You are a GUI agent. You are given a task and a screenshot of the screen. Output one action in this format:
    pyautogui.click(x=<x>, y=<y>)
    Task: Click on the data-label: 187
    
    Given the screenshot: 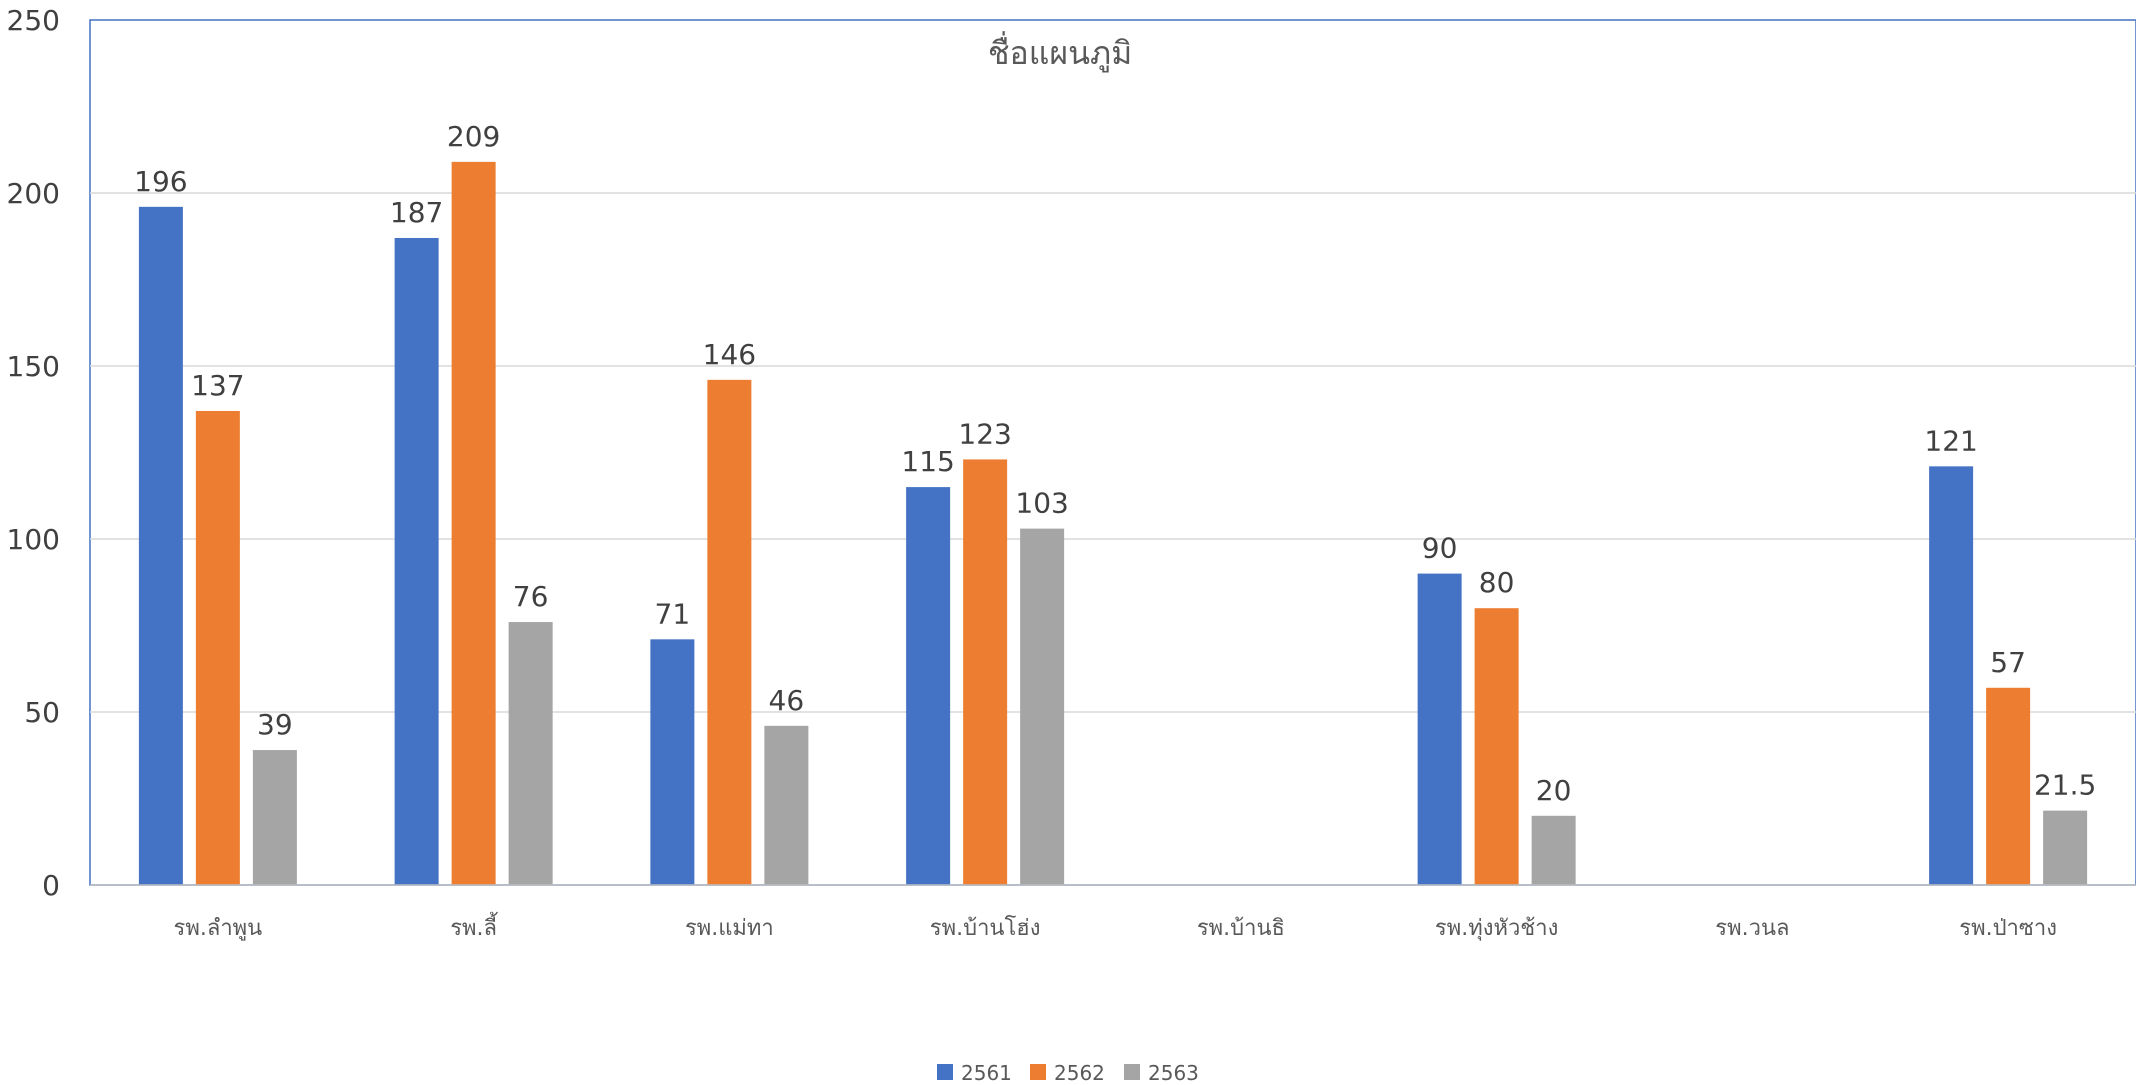 What is the action you would take?
    pyautogui.click(x=416, y=212)
    